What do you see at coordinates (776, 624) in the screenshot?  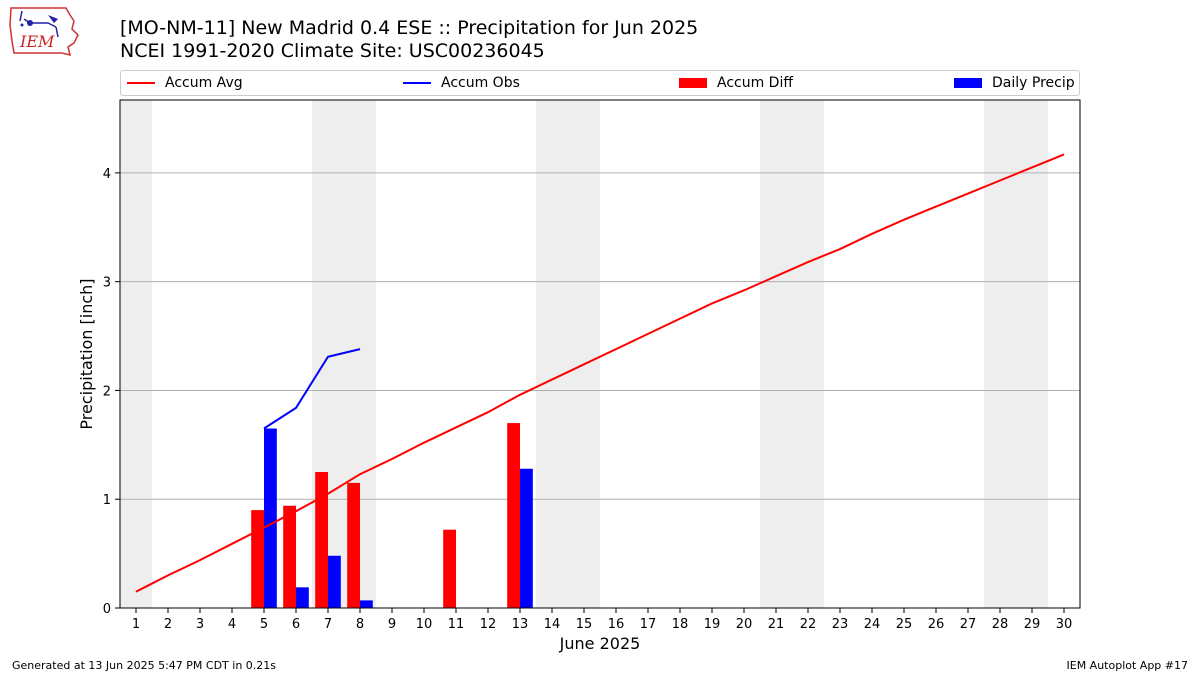 I see `x-tick-label: 21` at bounding box center [776, 624].